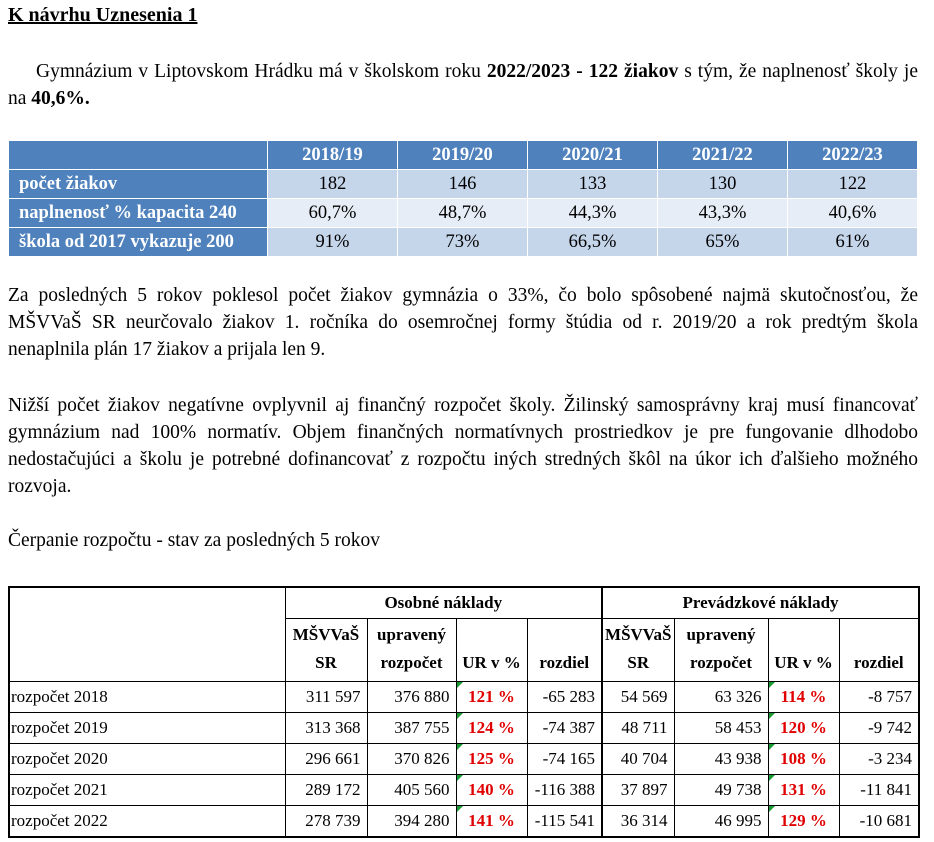 The height and width of the screenshot is (842, 934). What do you see at coordinates (332, 242) in the screenshot?
I see `stats-cell: 91%` at bounding box center [332, 242].